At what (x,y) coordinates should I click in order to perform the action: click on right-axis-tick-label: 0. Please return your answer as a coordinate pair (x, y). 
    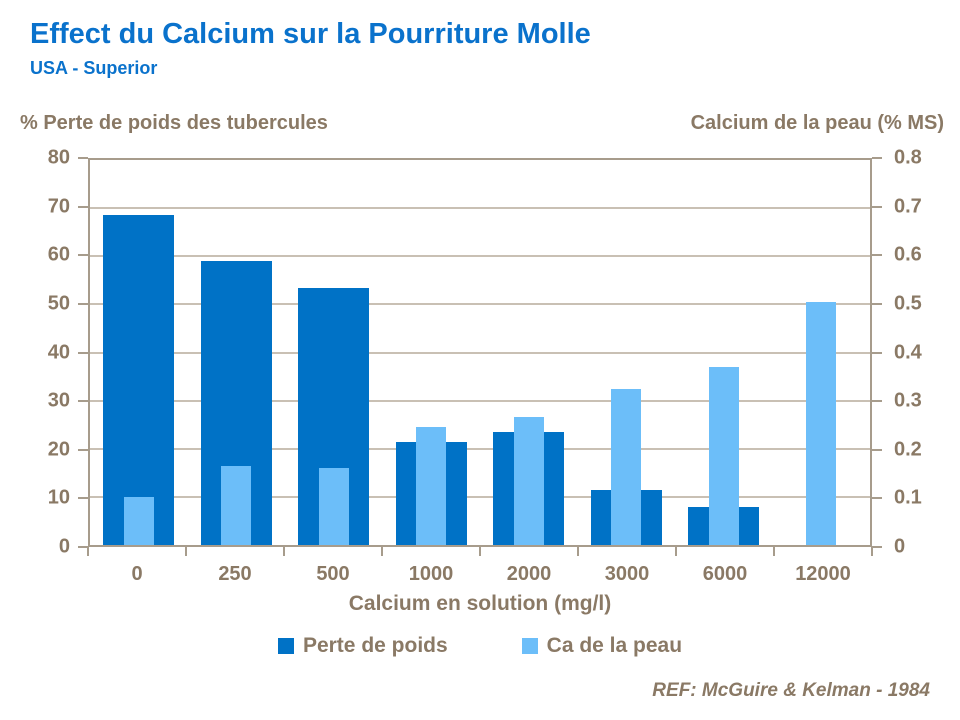
    Looking at the image, I should click on (900, 546).